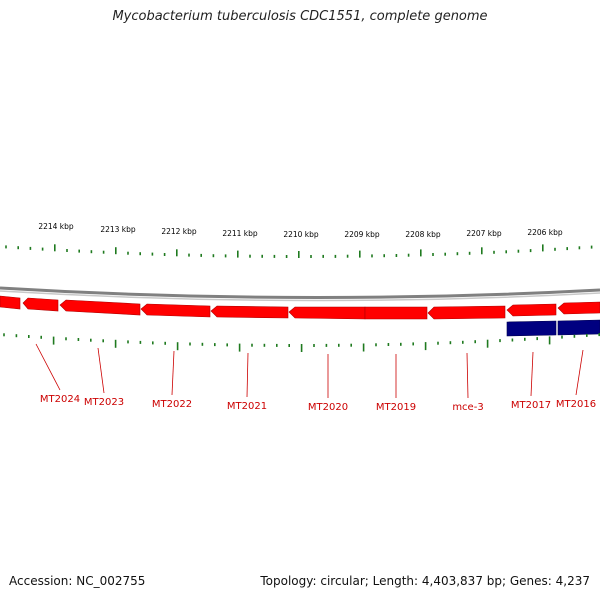  I want to click on accession-text: Accession: NC_002755, so click(77, 581).